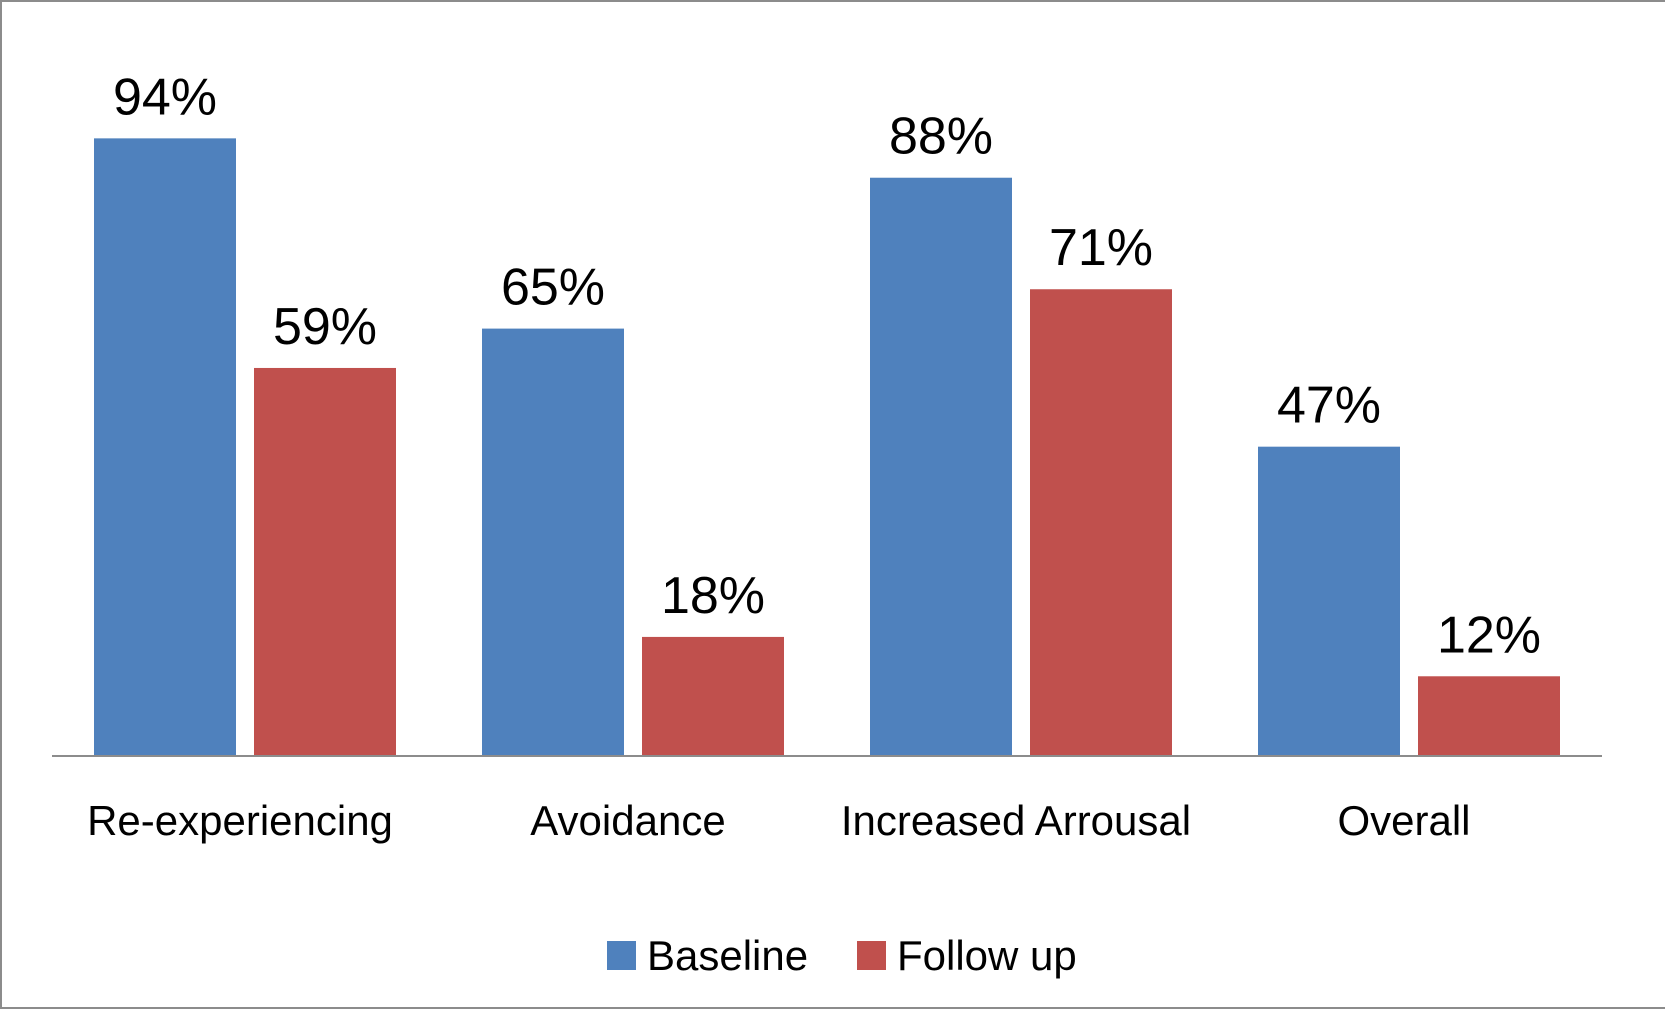  I want to click on legend-swatch-follow-up, so click(871, 955).